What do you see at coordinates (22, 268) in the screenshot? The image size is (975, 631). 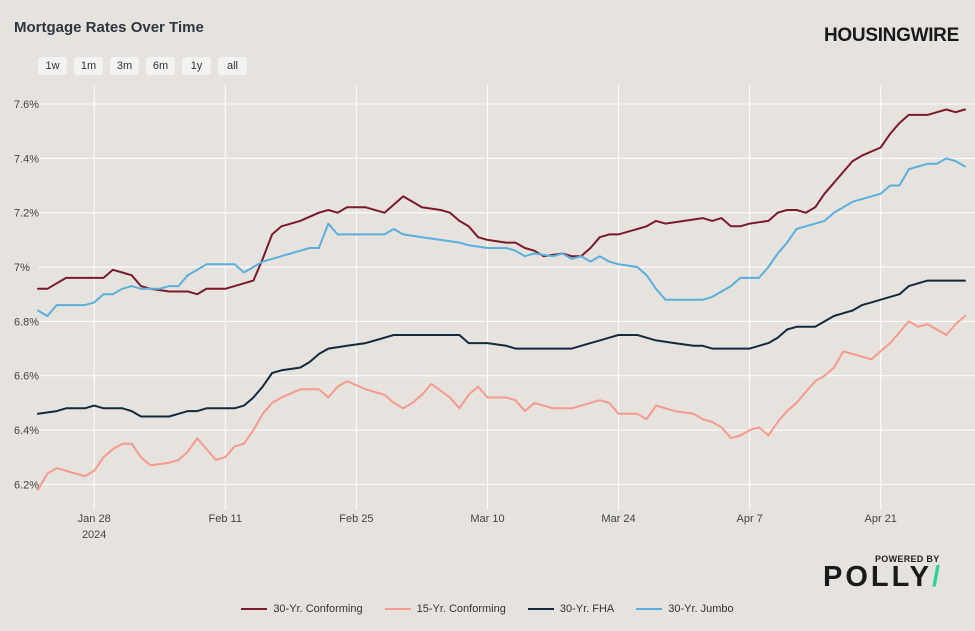 I see `y-tick-label: 7%` at bounding box center [22, 268].